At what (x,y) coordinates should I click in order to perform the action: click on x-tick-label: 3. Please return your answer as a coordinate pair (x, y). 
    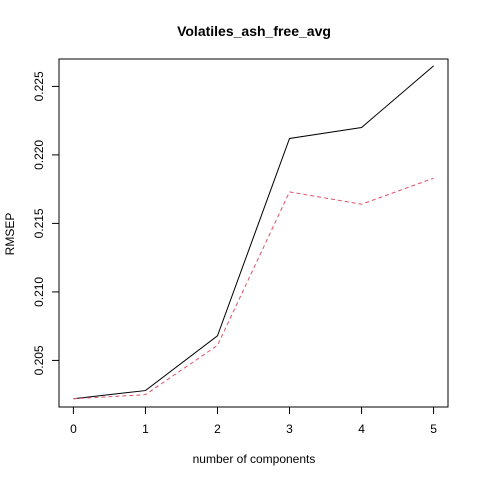
    Looking at the image, I should click on (289, 429).